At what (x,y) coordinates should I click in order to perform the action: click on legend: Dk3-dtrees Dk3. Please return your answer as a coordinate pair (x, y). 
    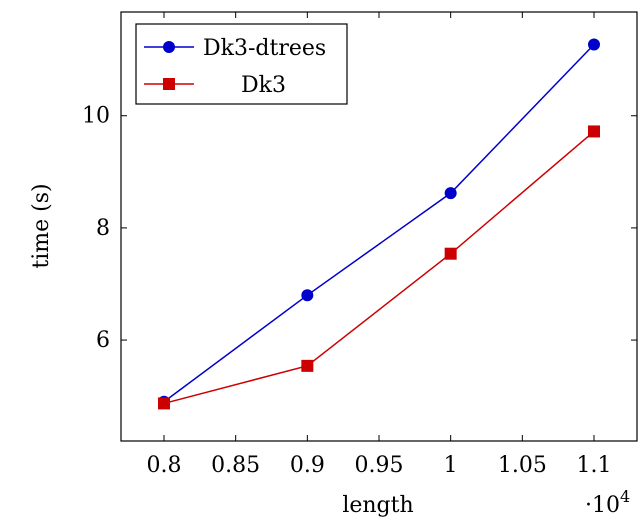
    Looking at the image, I should click on (241, 64).